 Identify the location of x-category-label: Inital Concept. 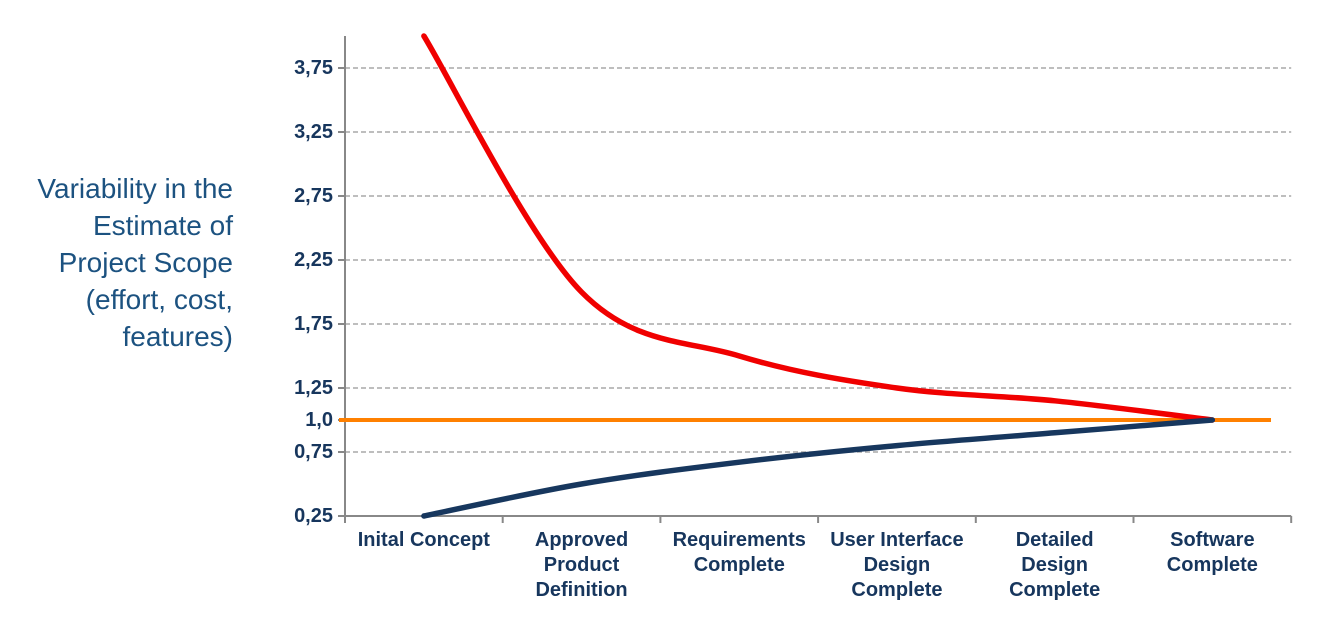
(423, 540).